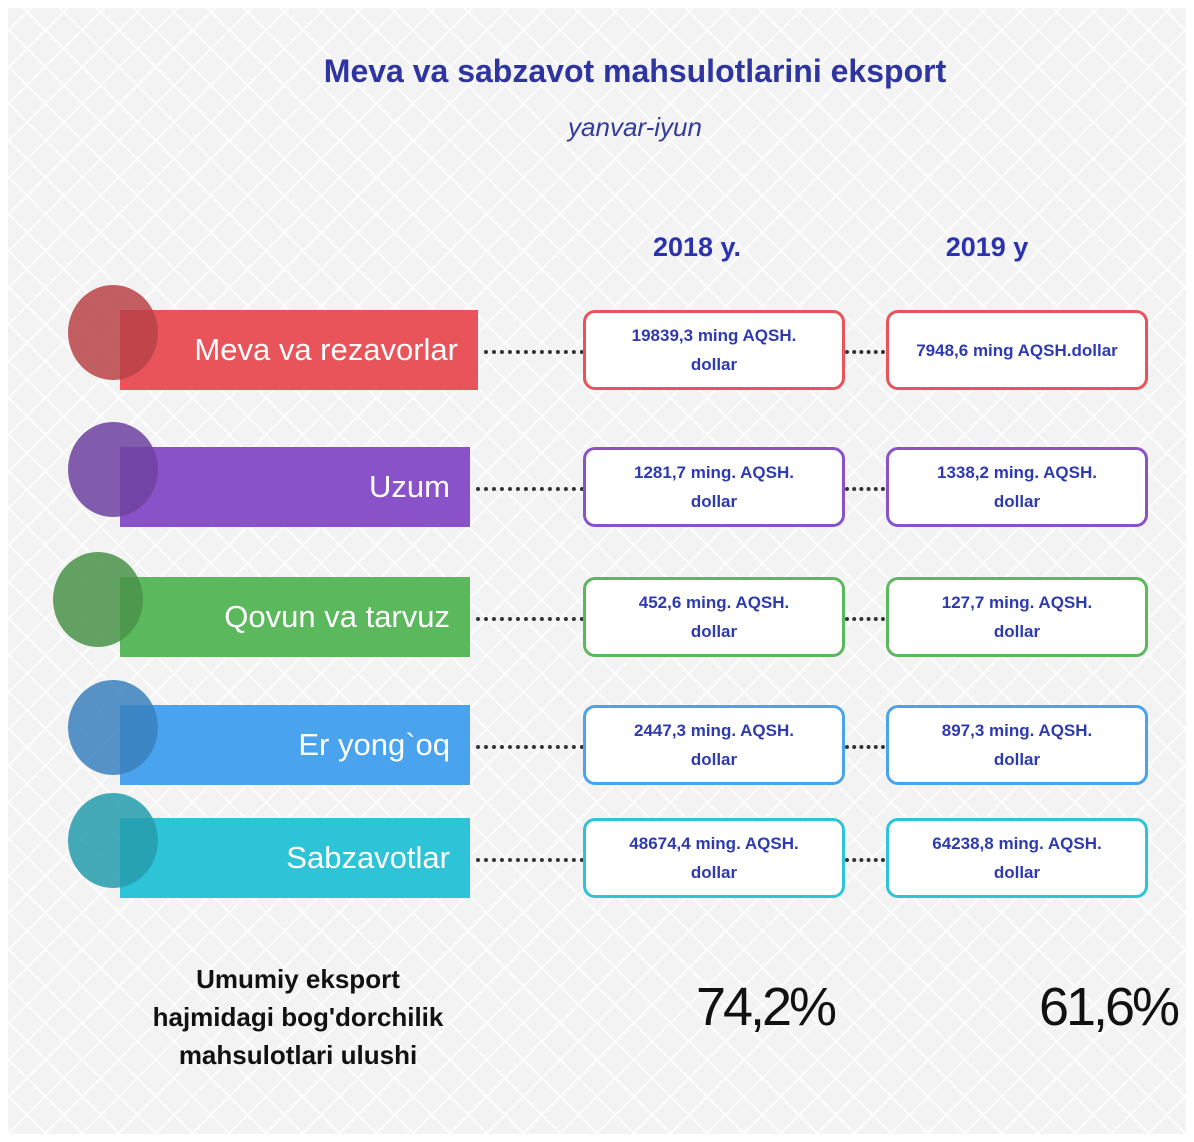  Describe the element at coordinates (714, 843) in the screenshot. I see `value-line: 48674,4 ming. AQSH.` at that location.